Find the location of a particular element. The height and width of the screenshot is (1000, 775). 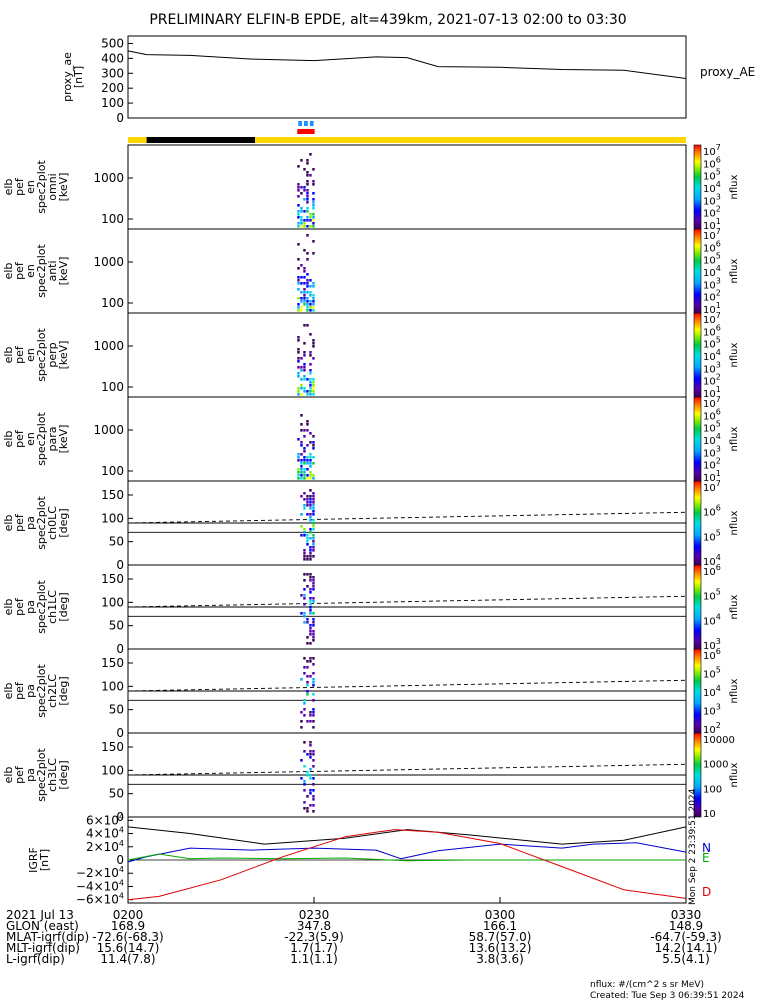

proxy-ae-frame is located at coordinates (407, 77).